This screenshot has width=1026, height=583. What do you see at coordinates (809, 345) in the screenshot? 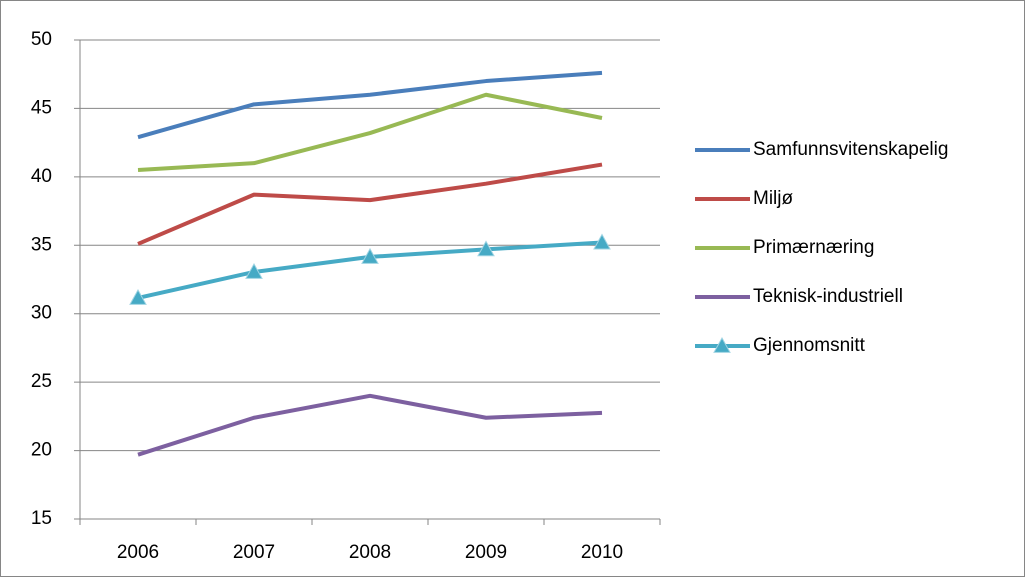
I see `legend-label: Gjennomsnitt` at bounding box center [809, 345].